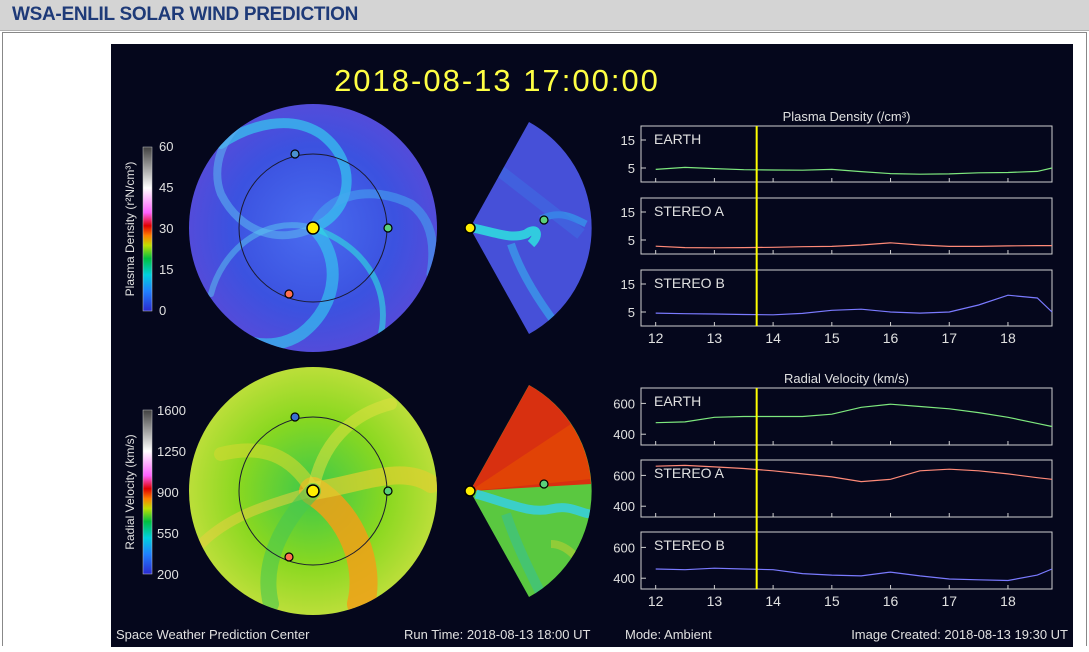 The height and width of the screenshot is (652, 1089). What do you see at coordinates (847, 116) in the screenshot?
I see `density-chart-title: Plasma Density (/cm³)` at bounding box center [847, 116].